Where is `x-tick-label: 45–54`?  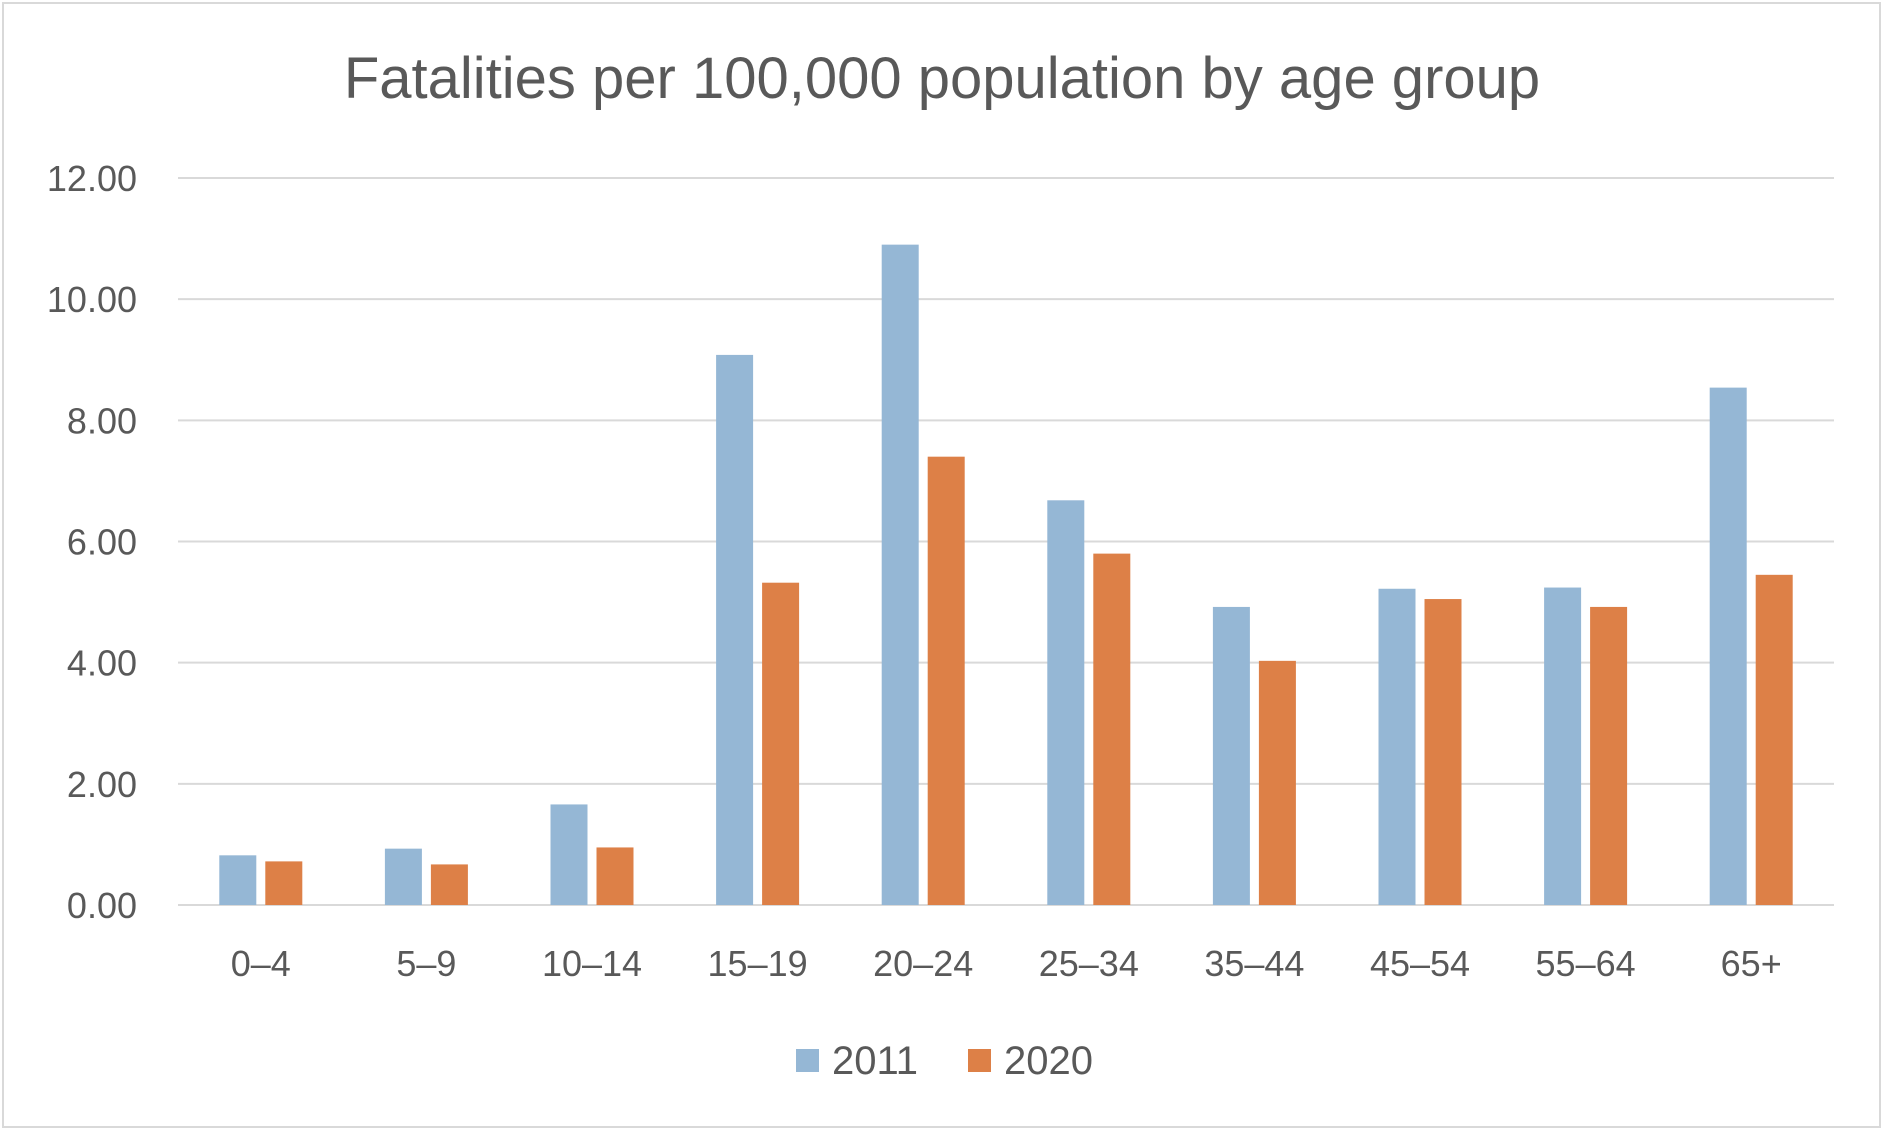 x-tick-label: 45–54 is located at coordinates (1420, 963).